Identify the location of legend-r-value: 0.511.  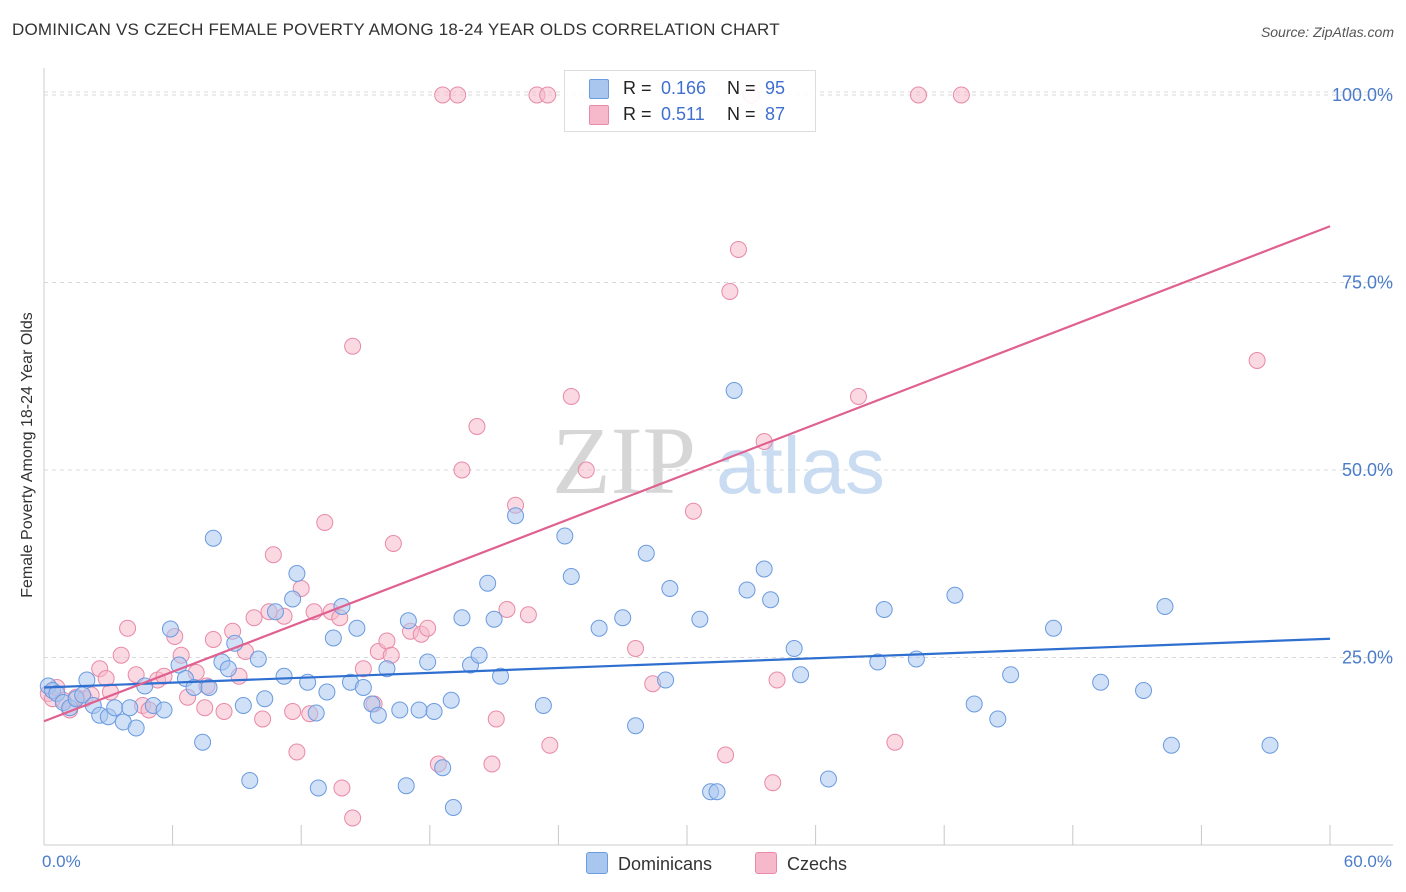
(683, 114).